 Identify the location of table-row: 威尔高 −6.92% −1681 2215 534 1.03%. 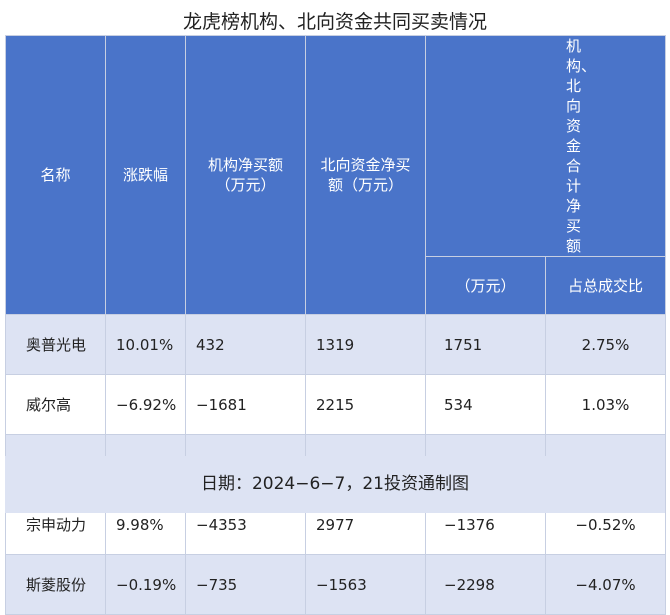
(336, 404).